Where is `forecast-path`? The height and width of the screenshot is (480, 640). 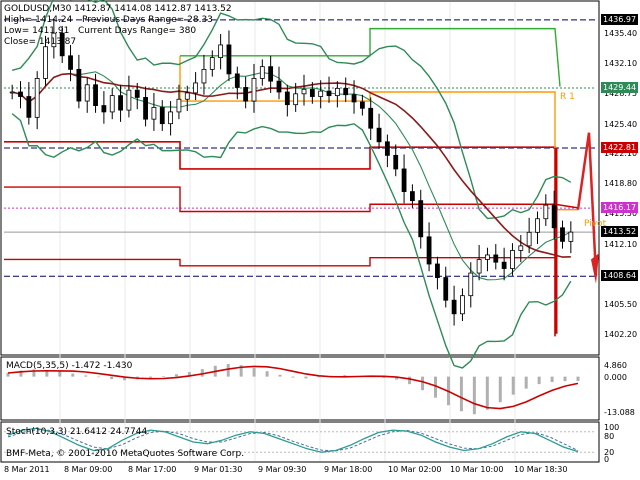 forecast-path is located at coordinates (587, 204).